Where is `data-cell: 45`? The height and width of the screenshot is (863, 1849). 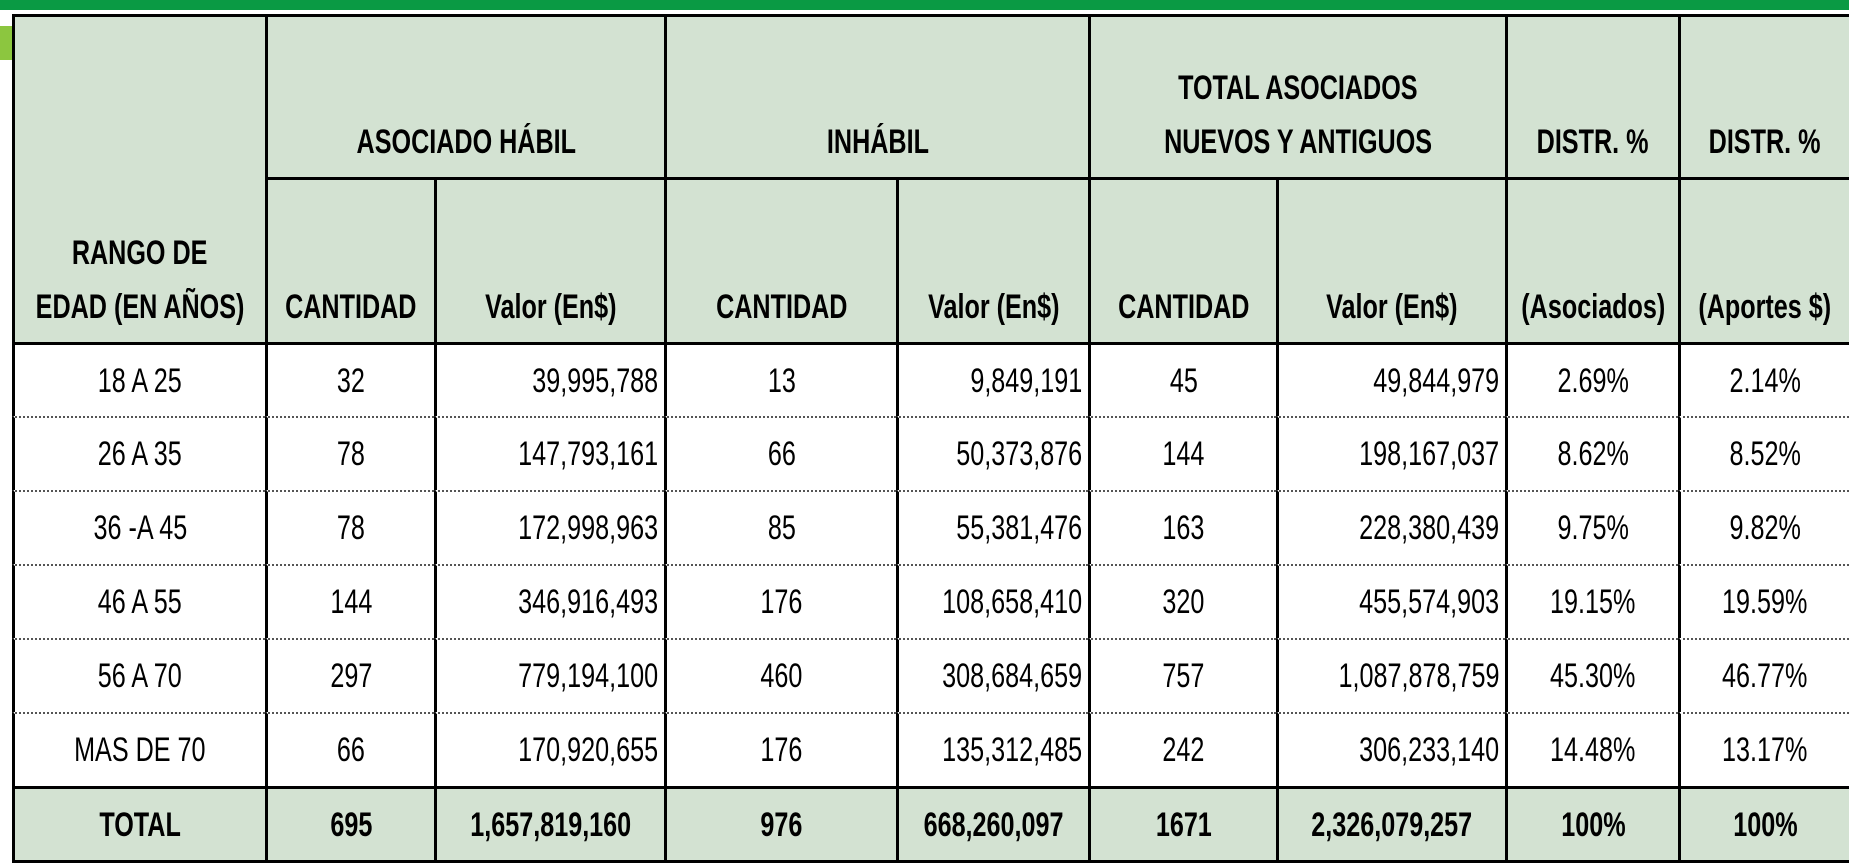 data-cell: 45 is located at coordinates (1182, 379).